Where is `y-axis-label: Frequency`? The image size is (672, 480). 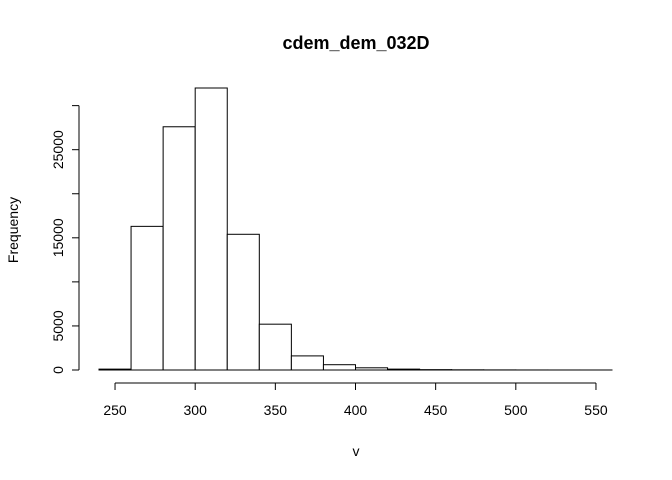 y-axis-label: Frequency is located at coordinates (13, 230).